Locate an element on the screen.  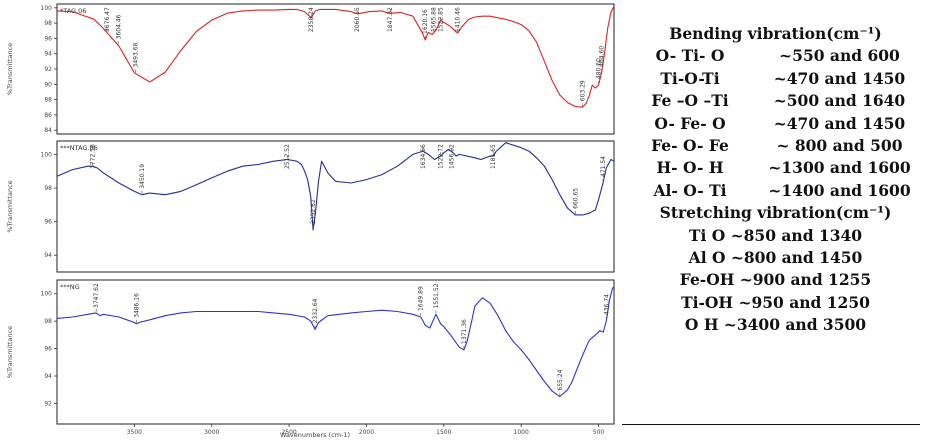
bending-row: Ti-O-Ti ~470 and 1450 is located at coordinates (775, 80).